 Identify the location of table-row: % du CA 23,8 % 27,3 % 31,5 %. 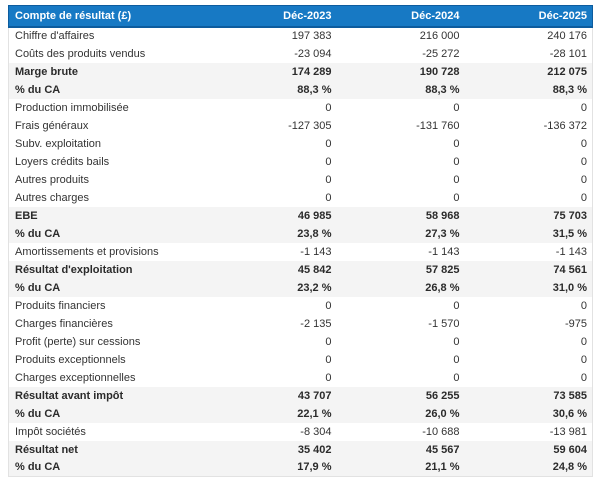
(300, 233).